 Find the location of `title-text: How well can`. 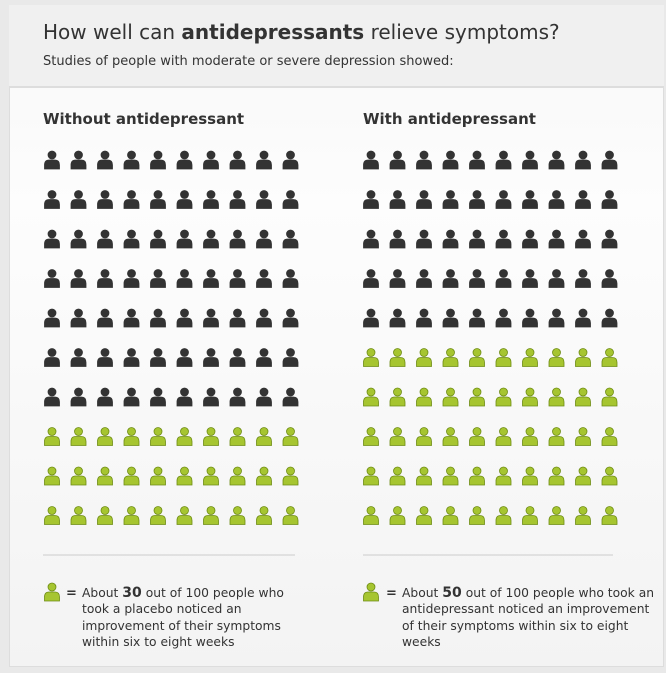

title-text: How well can is located at coordinates (109, 32).